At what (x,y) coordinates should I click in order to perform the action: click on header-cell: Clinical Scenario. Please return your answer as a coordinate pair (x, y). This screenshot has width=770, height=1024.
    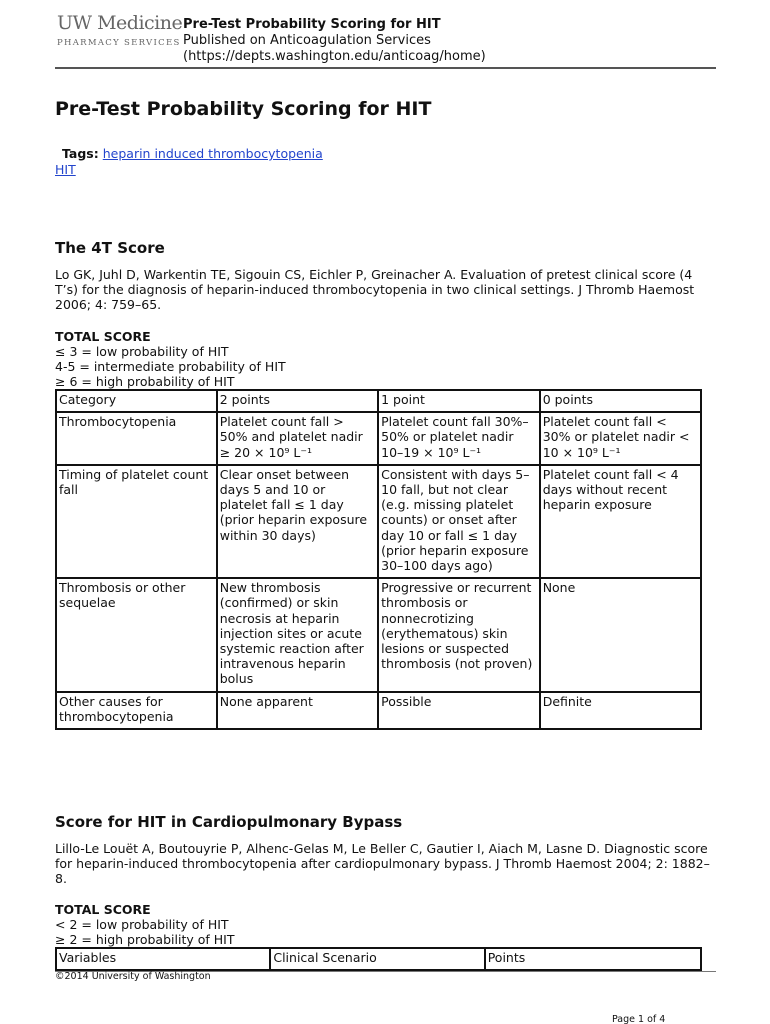
    Looking at the image, I should click on (377, 959).